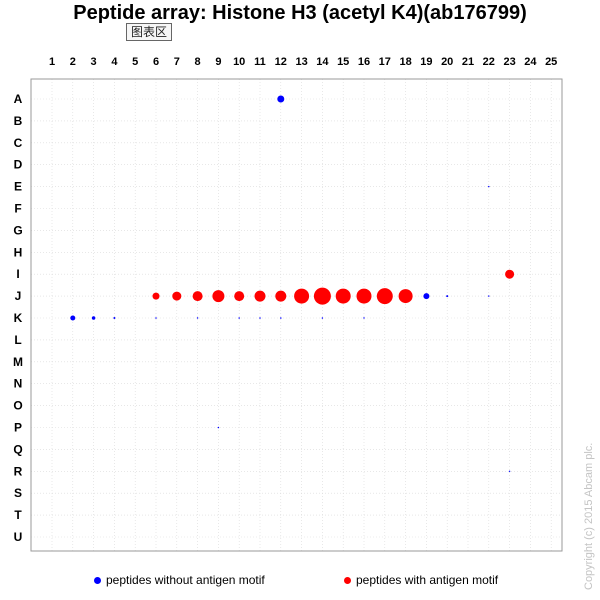  Describe the element at coordinates (177, 62) in the screenshot. I see `column-label-7: 7` at that location.